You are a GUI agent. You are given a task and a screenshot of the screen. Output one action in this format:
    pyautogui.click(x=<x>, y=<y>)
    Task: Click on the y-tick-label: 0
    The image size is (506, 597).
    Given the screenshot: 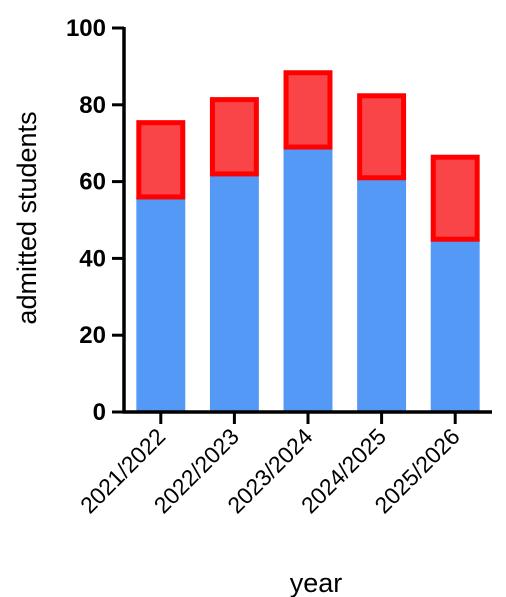 What is the action you would take?
    pyautogui.click(x=99, y=412)
    